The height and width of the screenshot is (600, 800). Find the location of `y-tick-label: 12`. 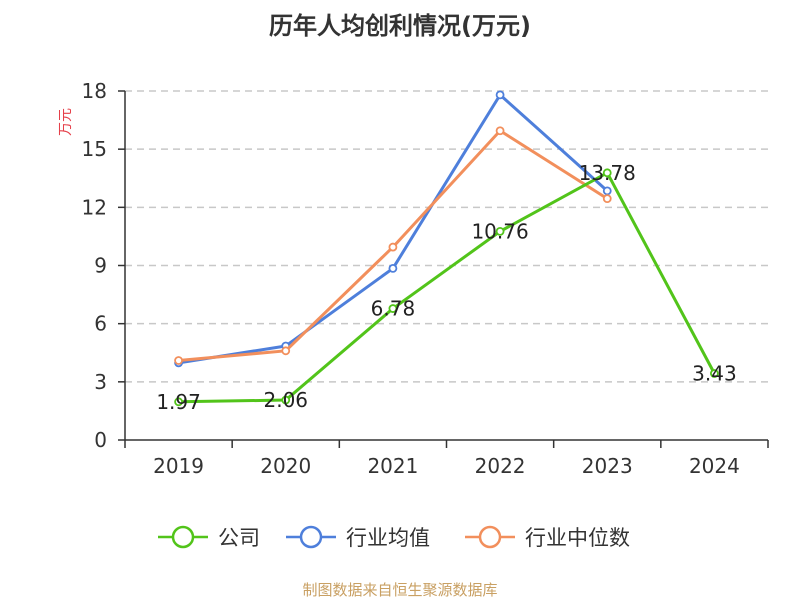

y-tick-label: 12 is located at coordinates (94, 207).